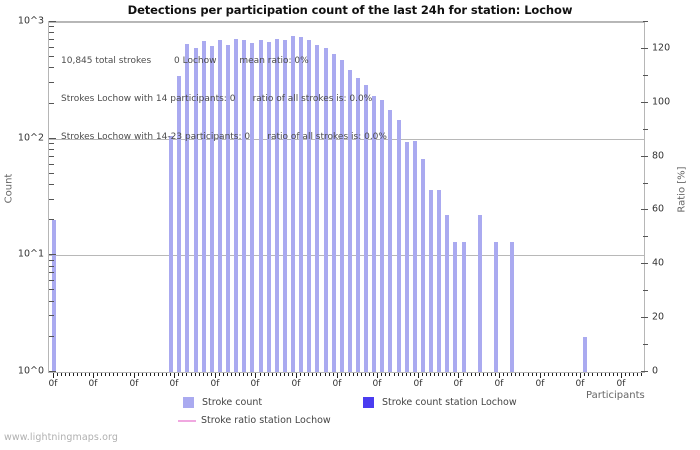 The height and width of the screenshot is (450, 700). What do you see at coordinates (254, 420) in the screenshot?
I see `legend-item-stroke-ratio-station: Stroke ratio station Lochow` at bounding box center [254, 420].